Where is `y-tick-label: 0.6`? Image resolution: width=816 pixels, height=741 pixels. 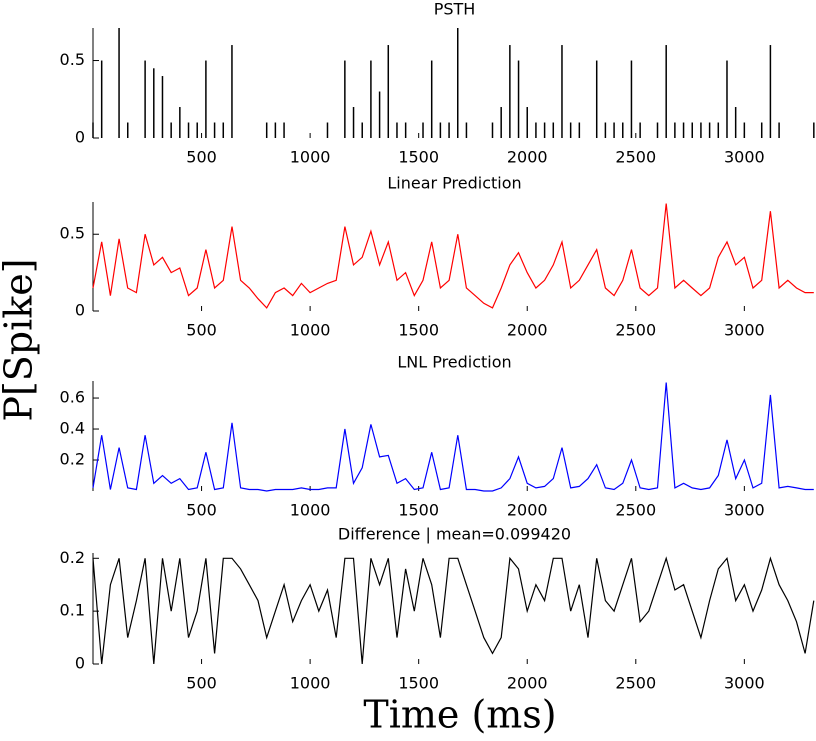
y-tick-label: 0.6 is located at coordinates (72, 397).